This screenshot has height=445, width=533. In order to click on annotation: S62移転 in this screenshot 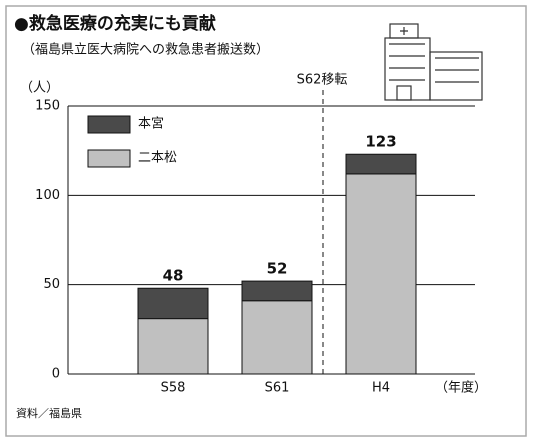, I will do `click(322, 80)`.